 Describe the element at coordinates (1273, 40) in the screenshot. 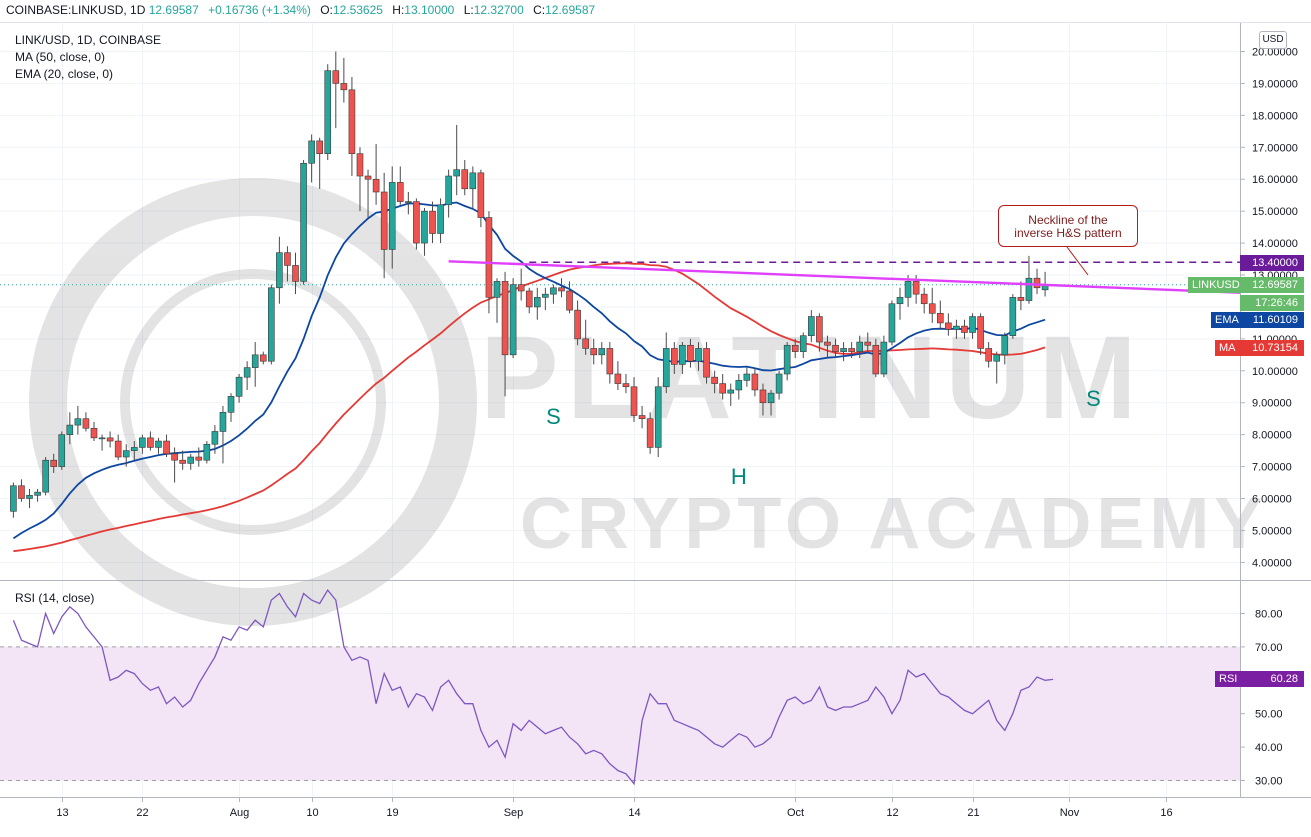

I see `currency-button: USD` at that location.